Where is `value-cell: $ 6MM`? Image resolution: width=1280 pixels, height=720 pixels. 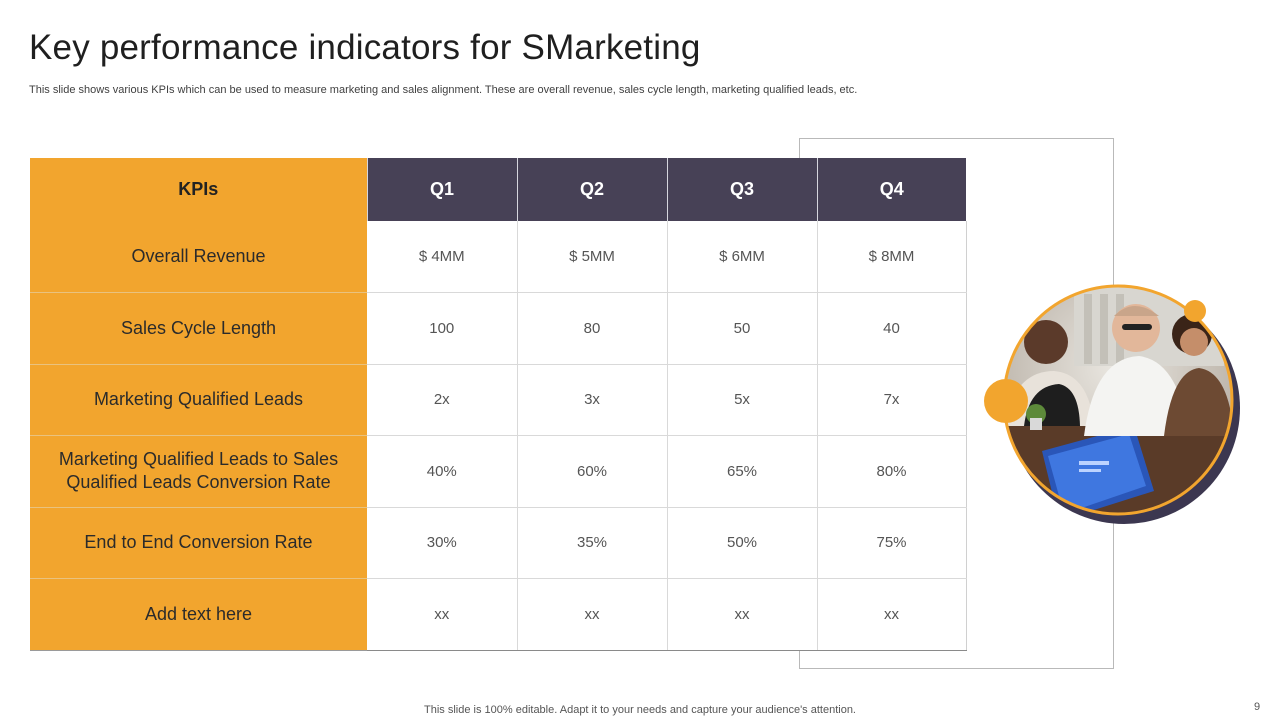 value-cell: $ 6MM is located at coordinates (742, 257).